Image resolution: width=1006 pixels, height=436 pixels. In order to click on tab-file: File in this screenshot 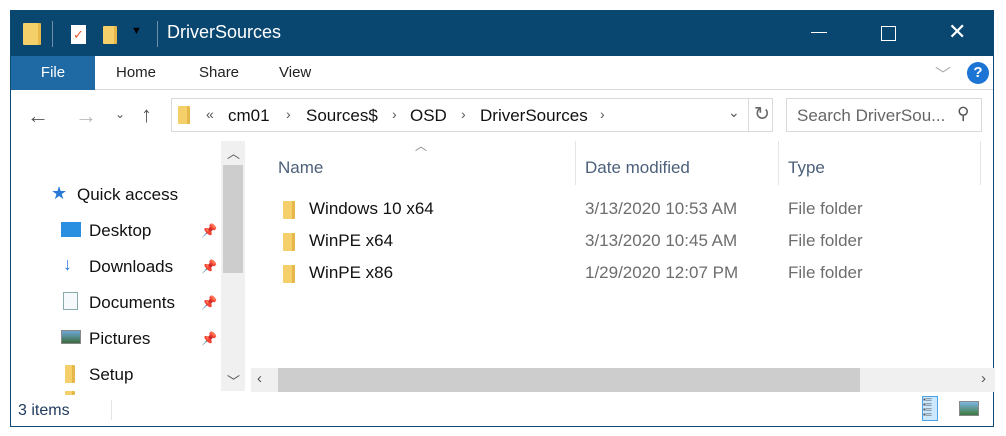, I will do `click(53, 73)`.